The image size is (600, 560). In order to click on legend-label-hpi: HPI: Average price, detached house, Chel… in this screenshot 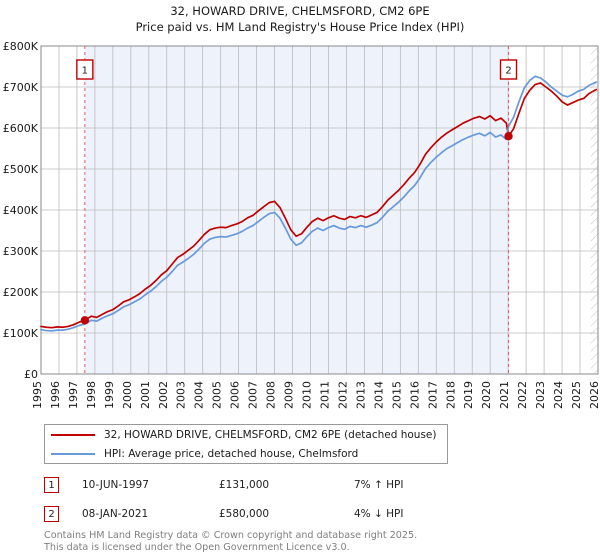, I will do `click(231, 453)`.